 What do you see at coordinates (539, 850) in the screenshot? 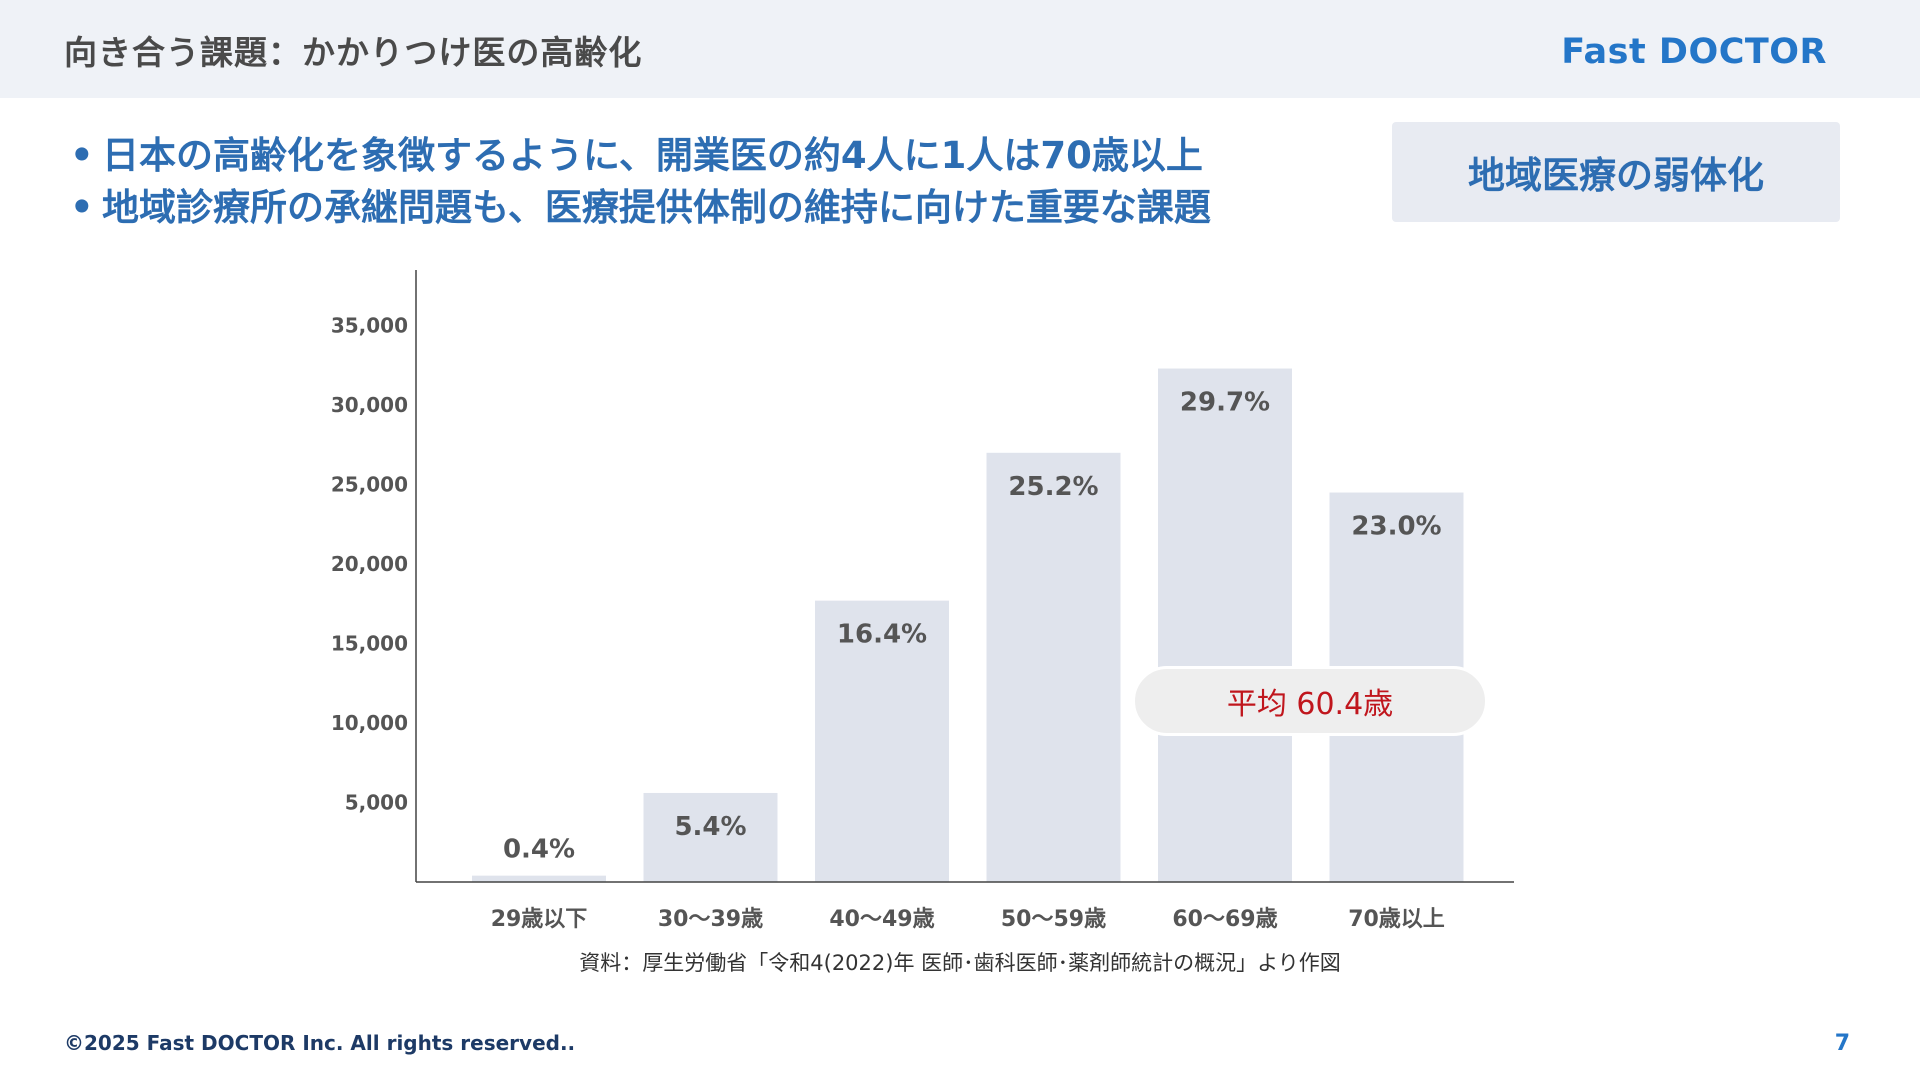
I see `data-label: 0.4%` at bounding box center [539, 850].